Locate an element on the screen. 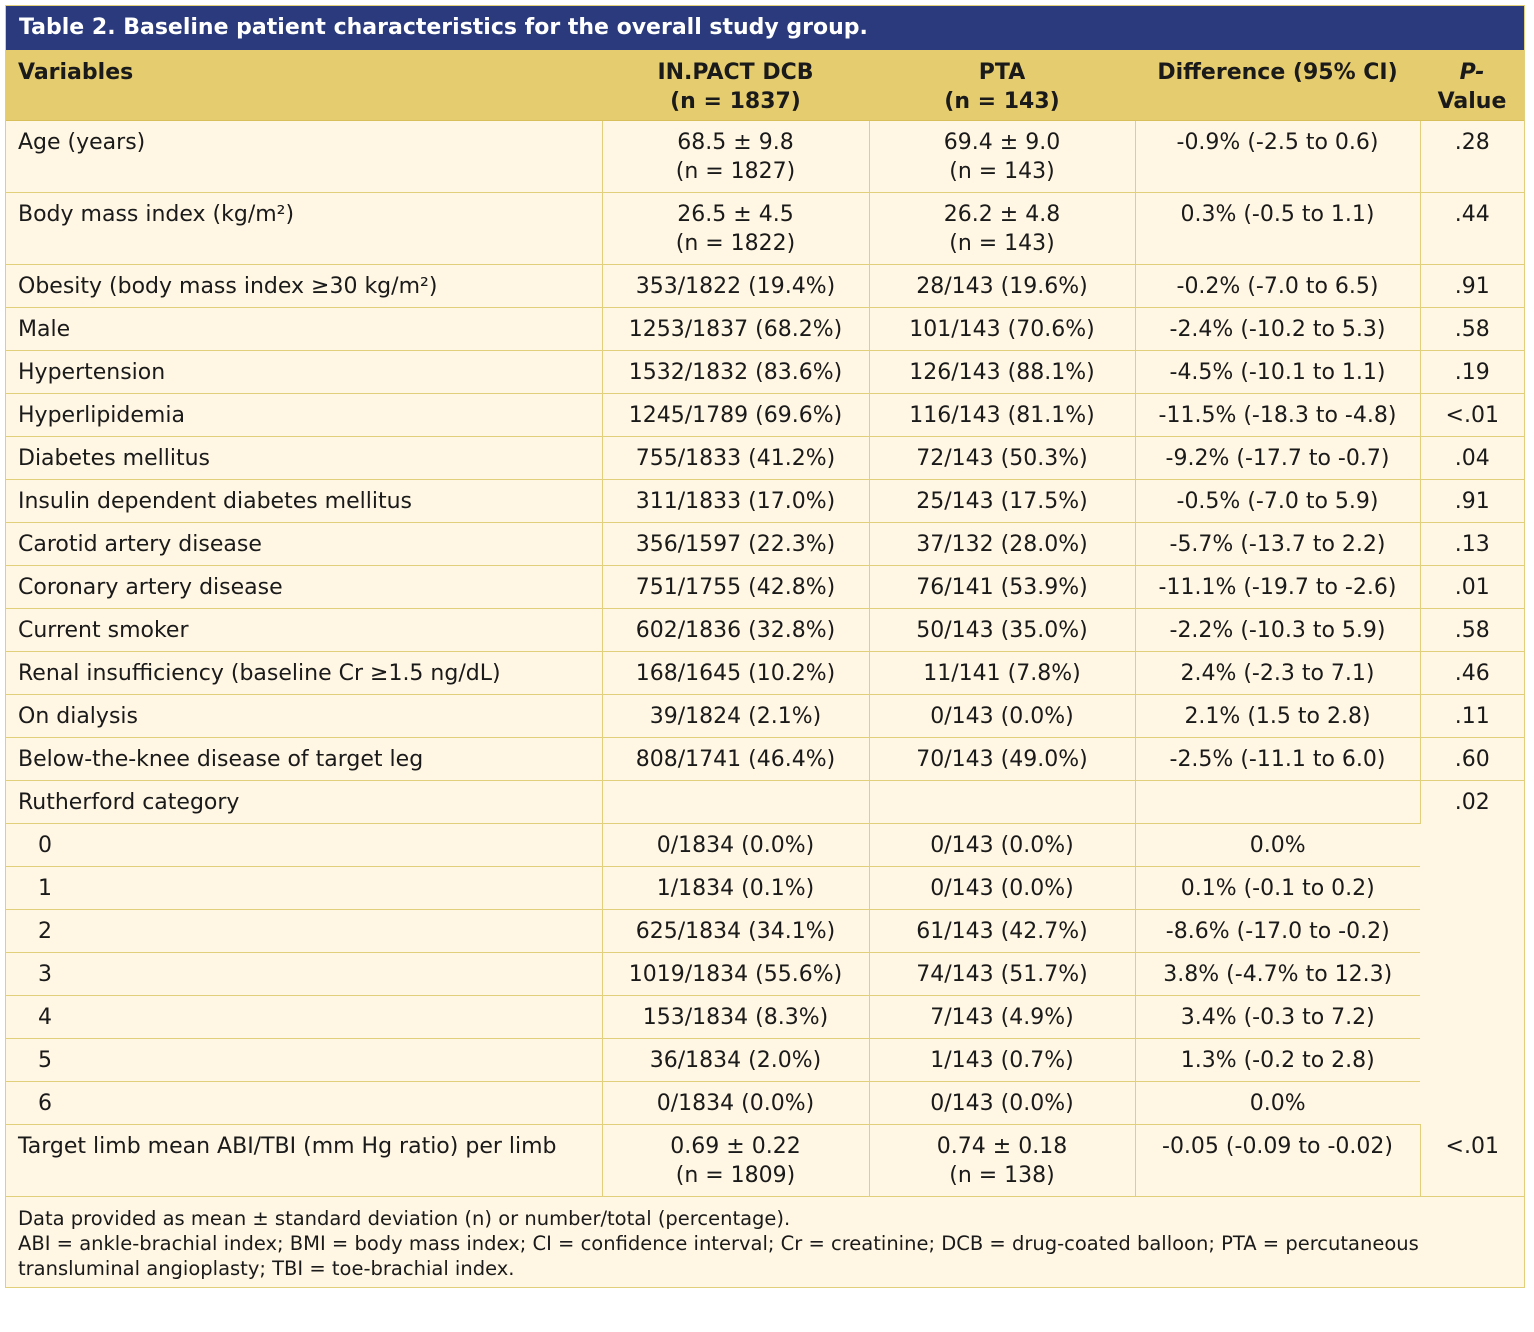 The height and width of the screenshot is (1332, 1534). rutherford-category-row: 6 0/1834 (0.0%) 0/143 (0.0%) 0.0% is located at coordinates (765, 1103).